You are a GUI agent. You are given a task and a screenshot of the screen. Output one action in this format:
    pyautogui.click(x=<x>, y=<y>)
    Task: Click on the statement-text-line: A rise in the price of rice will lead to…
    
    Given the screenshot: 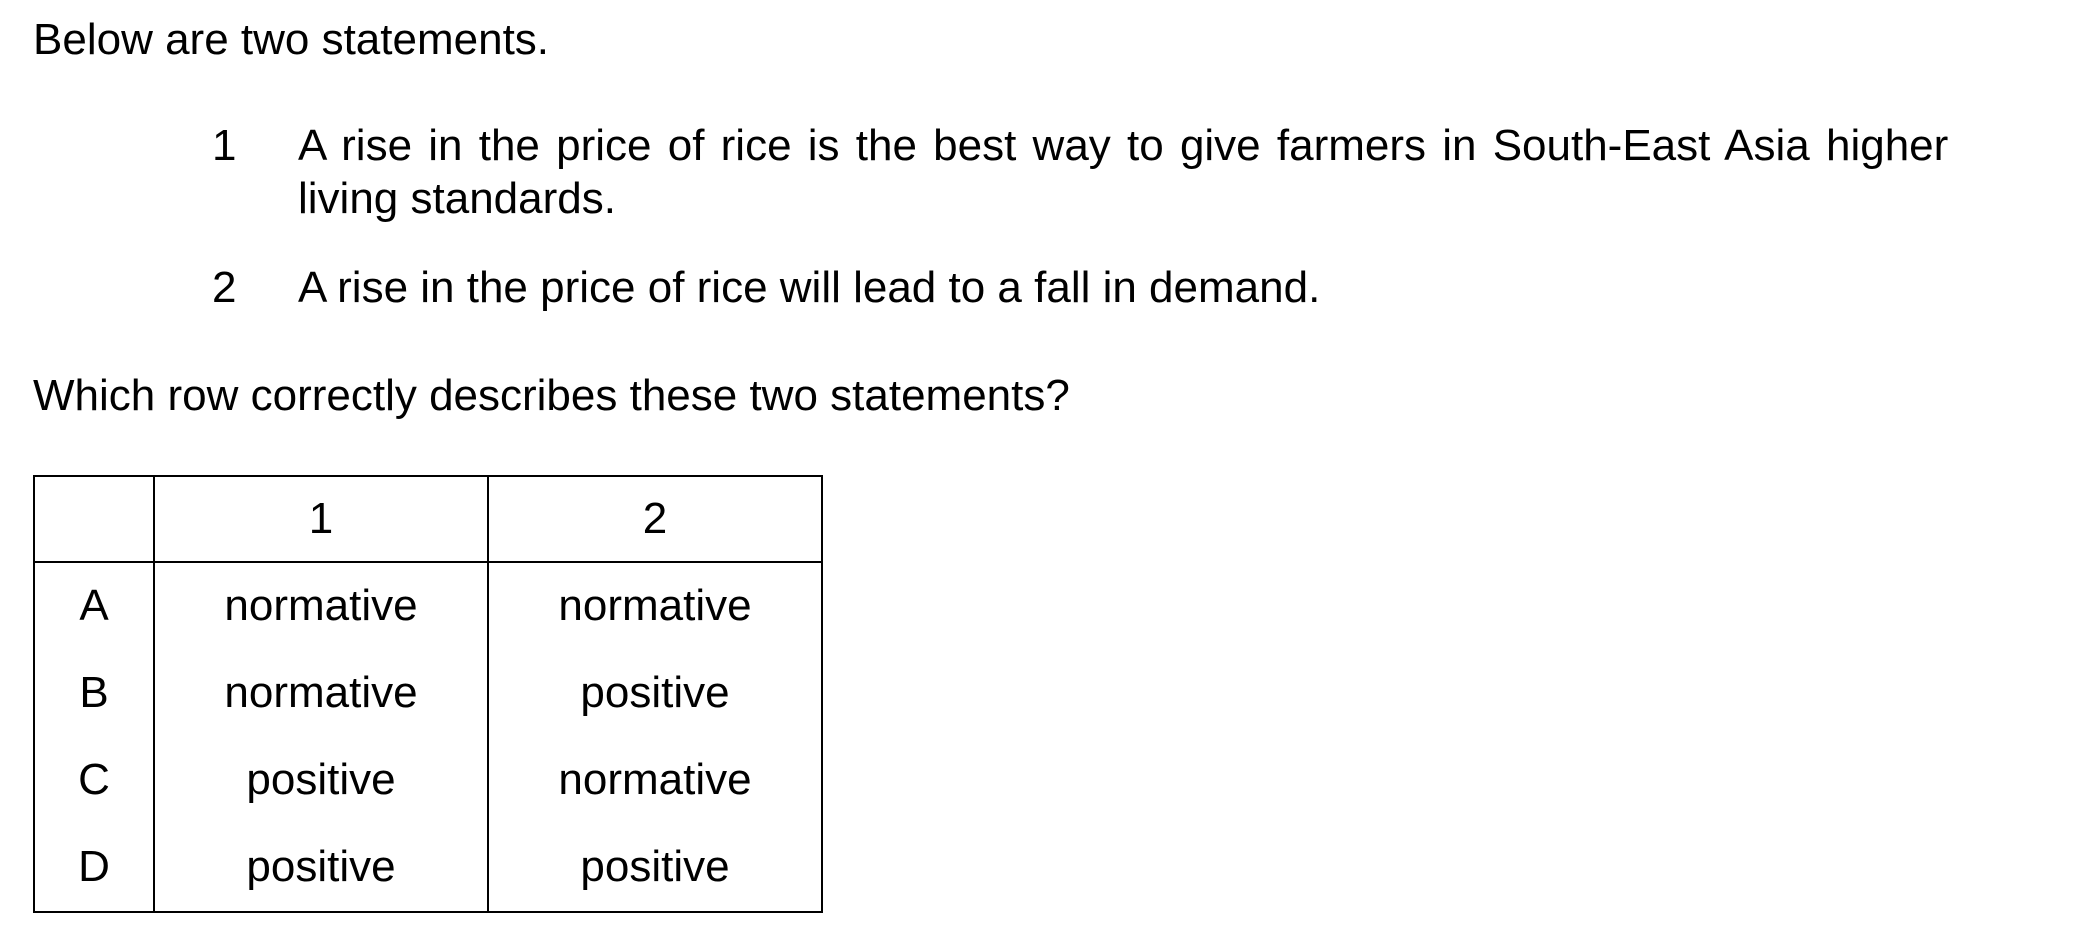 What is the action you would take?
    pyautogui.click(x=809, y=287)
    